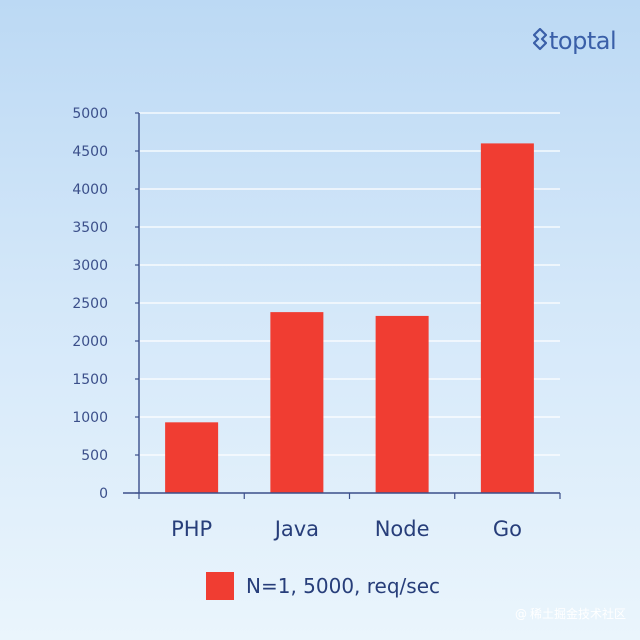 The width and height of the screenshot is (640, 640). I want to click on at-icon: @, so click(520, 613).